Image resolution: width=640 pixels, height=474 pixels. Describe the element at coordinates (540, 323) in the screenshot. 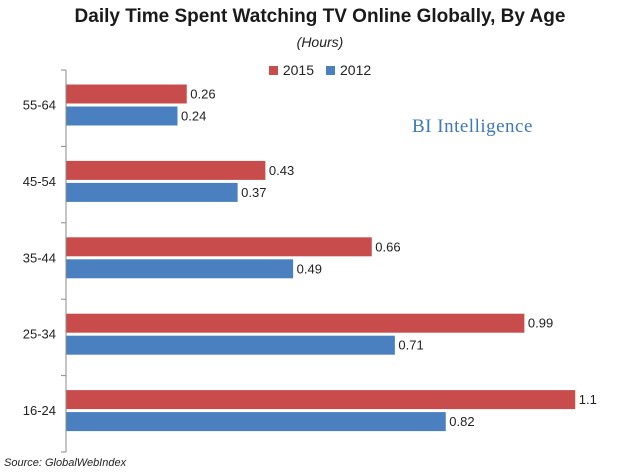

I see `data-label-2015-25-34: 0.99` at that location.